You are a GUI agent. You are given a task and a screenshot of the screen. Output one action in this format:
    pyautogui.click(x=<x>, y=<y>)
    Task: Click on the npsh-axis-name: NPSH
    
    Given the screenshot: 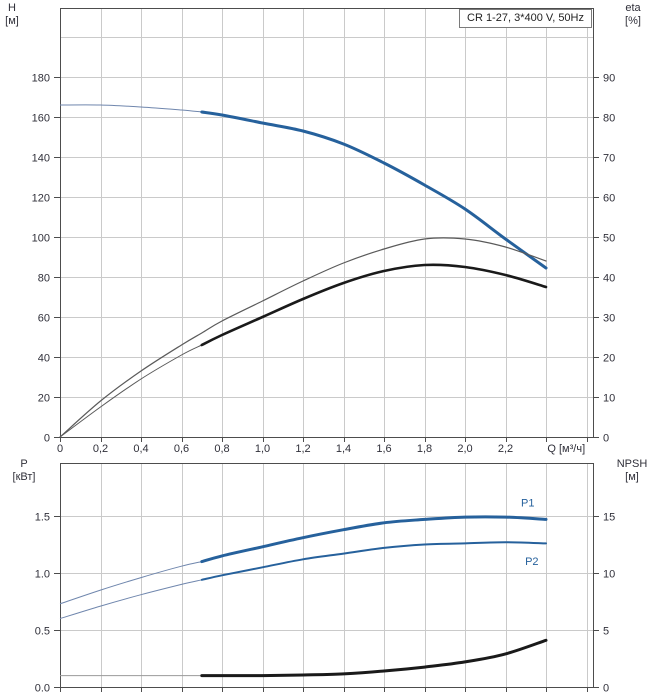 What is the action you would take?
    pyautogui.click(x=632, y=464)
    